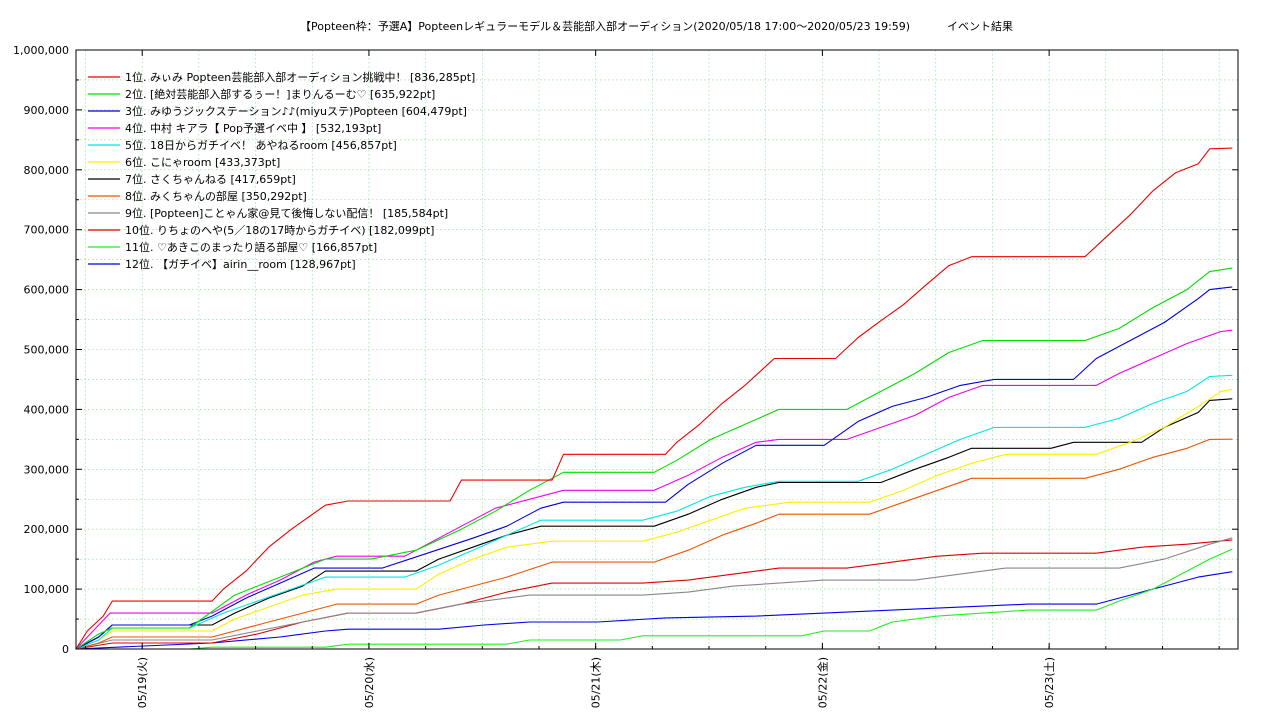  I want to click on legend-entry: 4位. 中村 キアラ【 Pop予選イベ中 】 [532,193pt], so click(253, 128).